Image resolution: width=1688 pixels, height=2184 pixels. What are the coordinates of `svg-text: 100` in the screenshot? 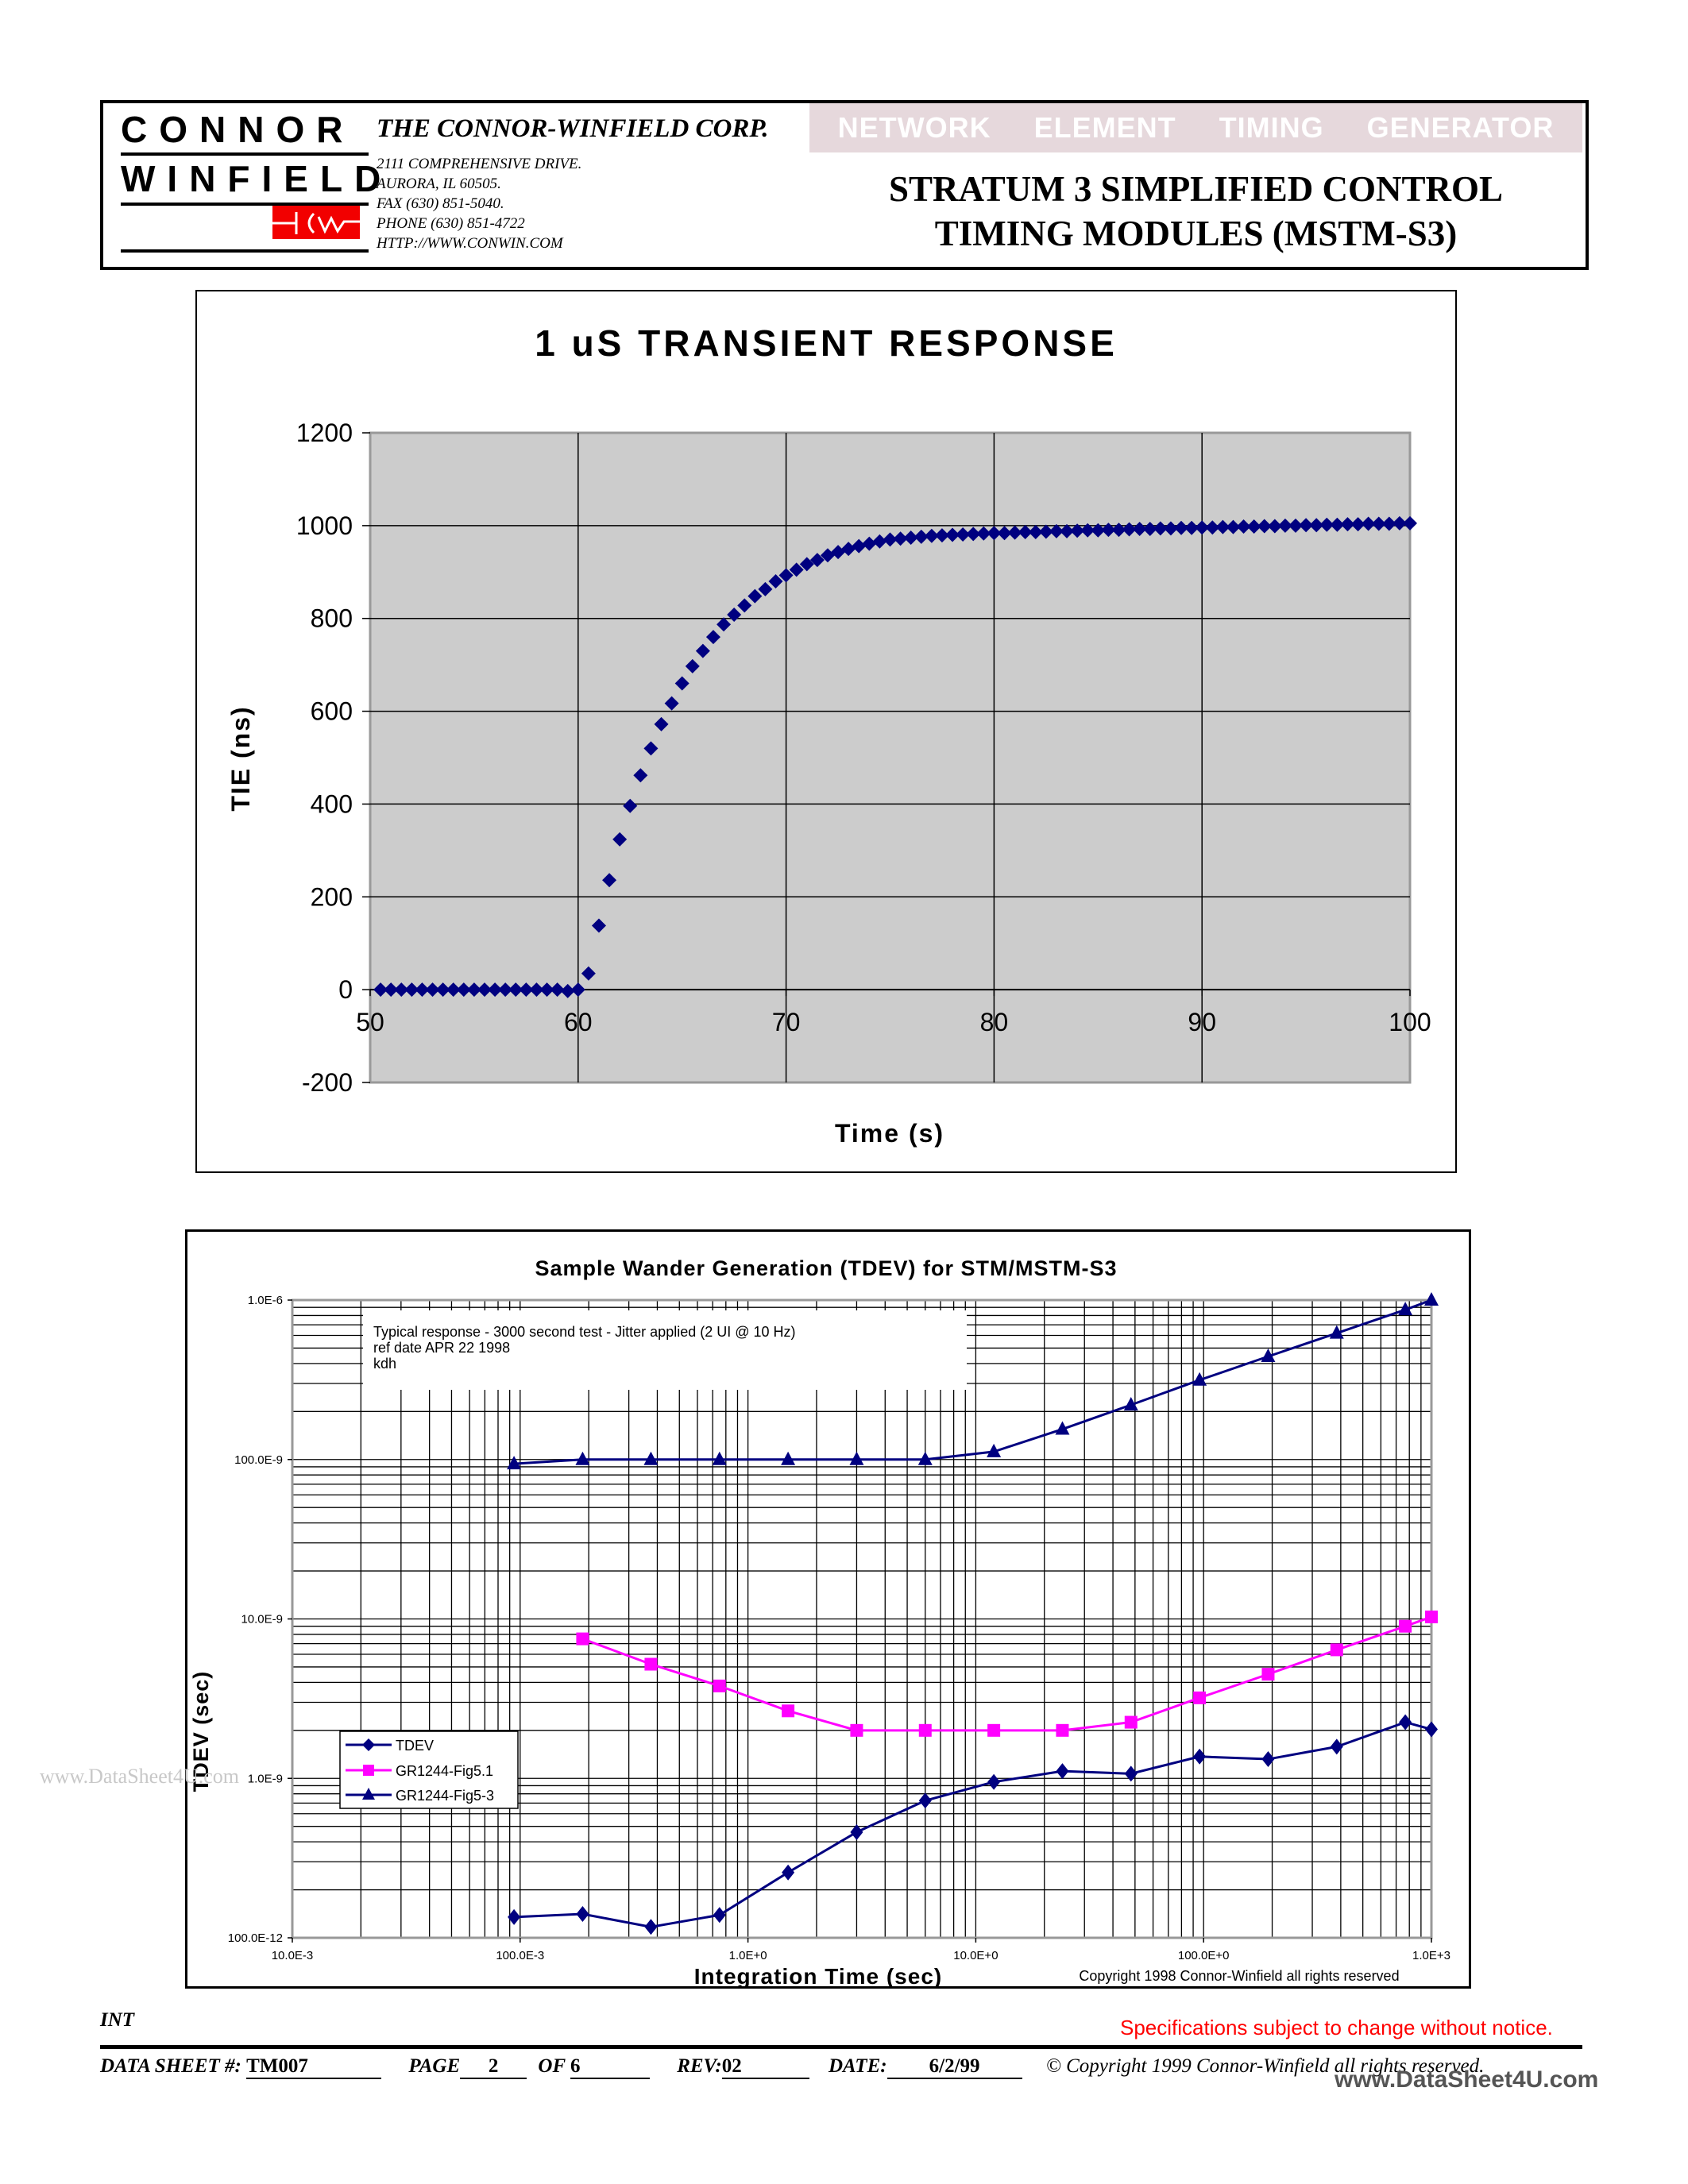 It's located at (1410, 1022).